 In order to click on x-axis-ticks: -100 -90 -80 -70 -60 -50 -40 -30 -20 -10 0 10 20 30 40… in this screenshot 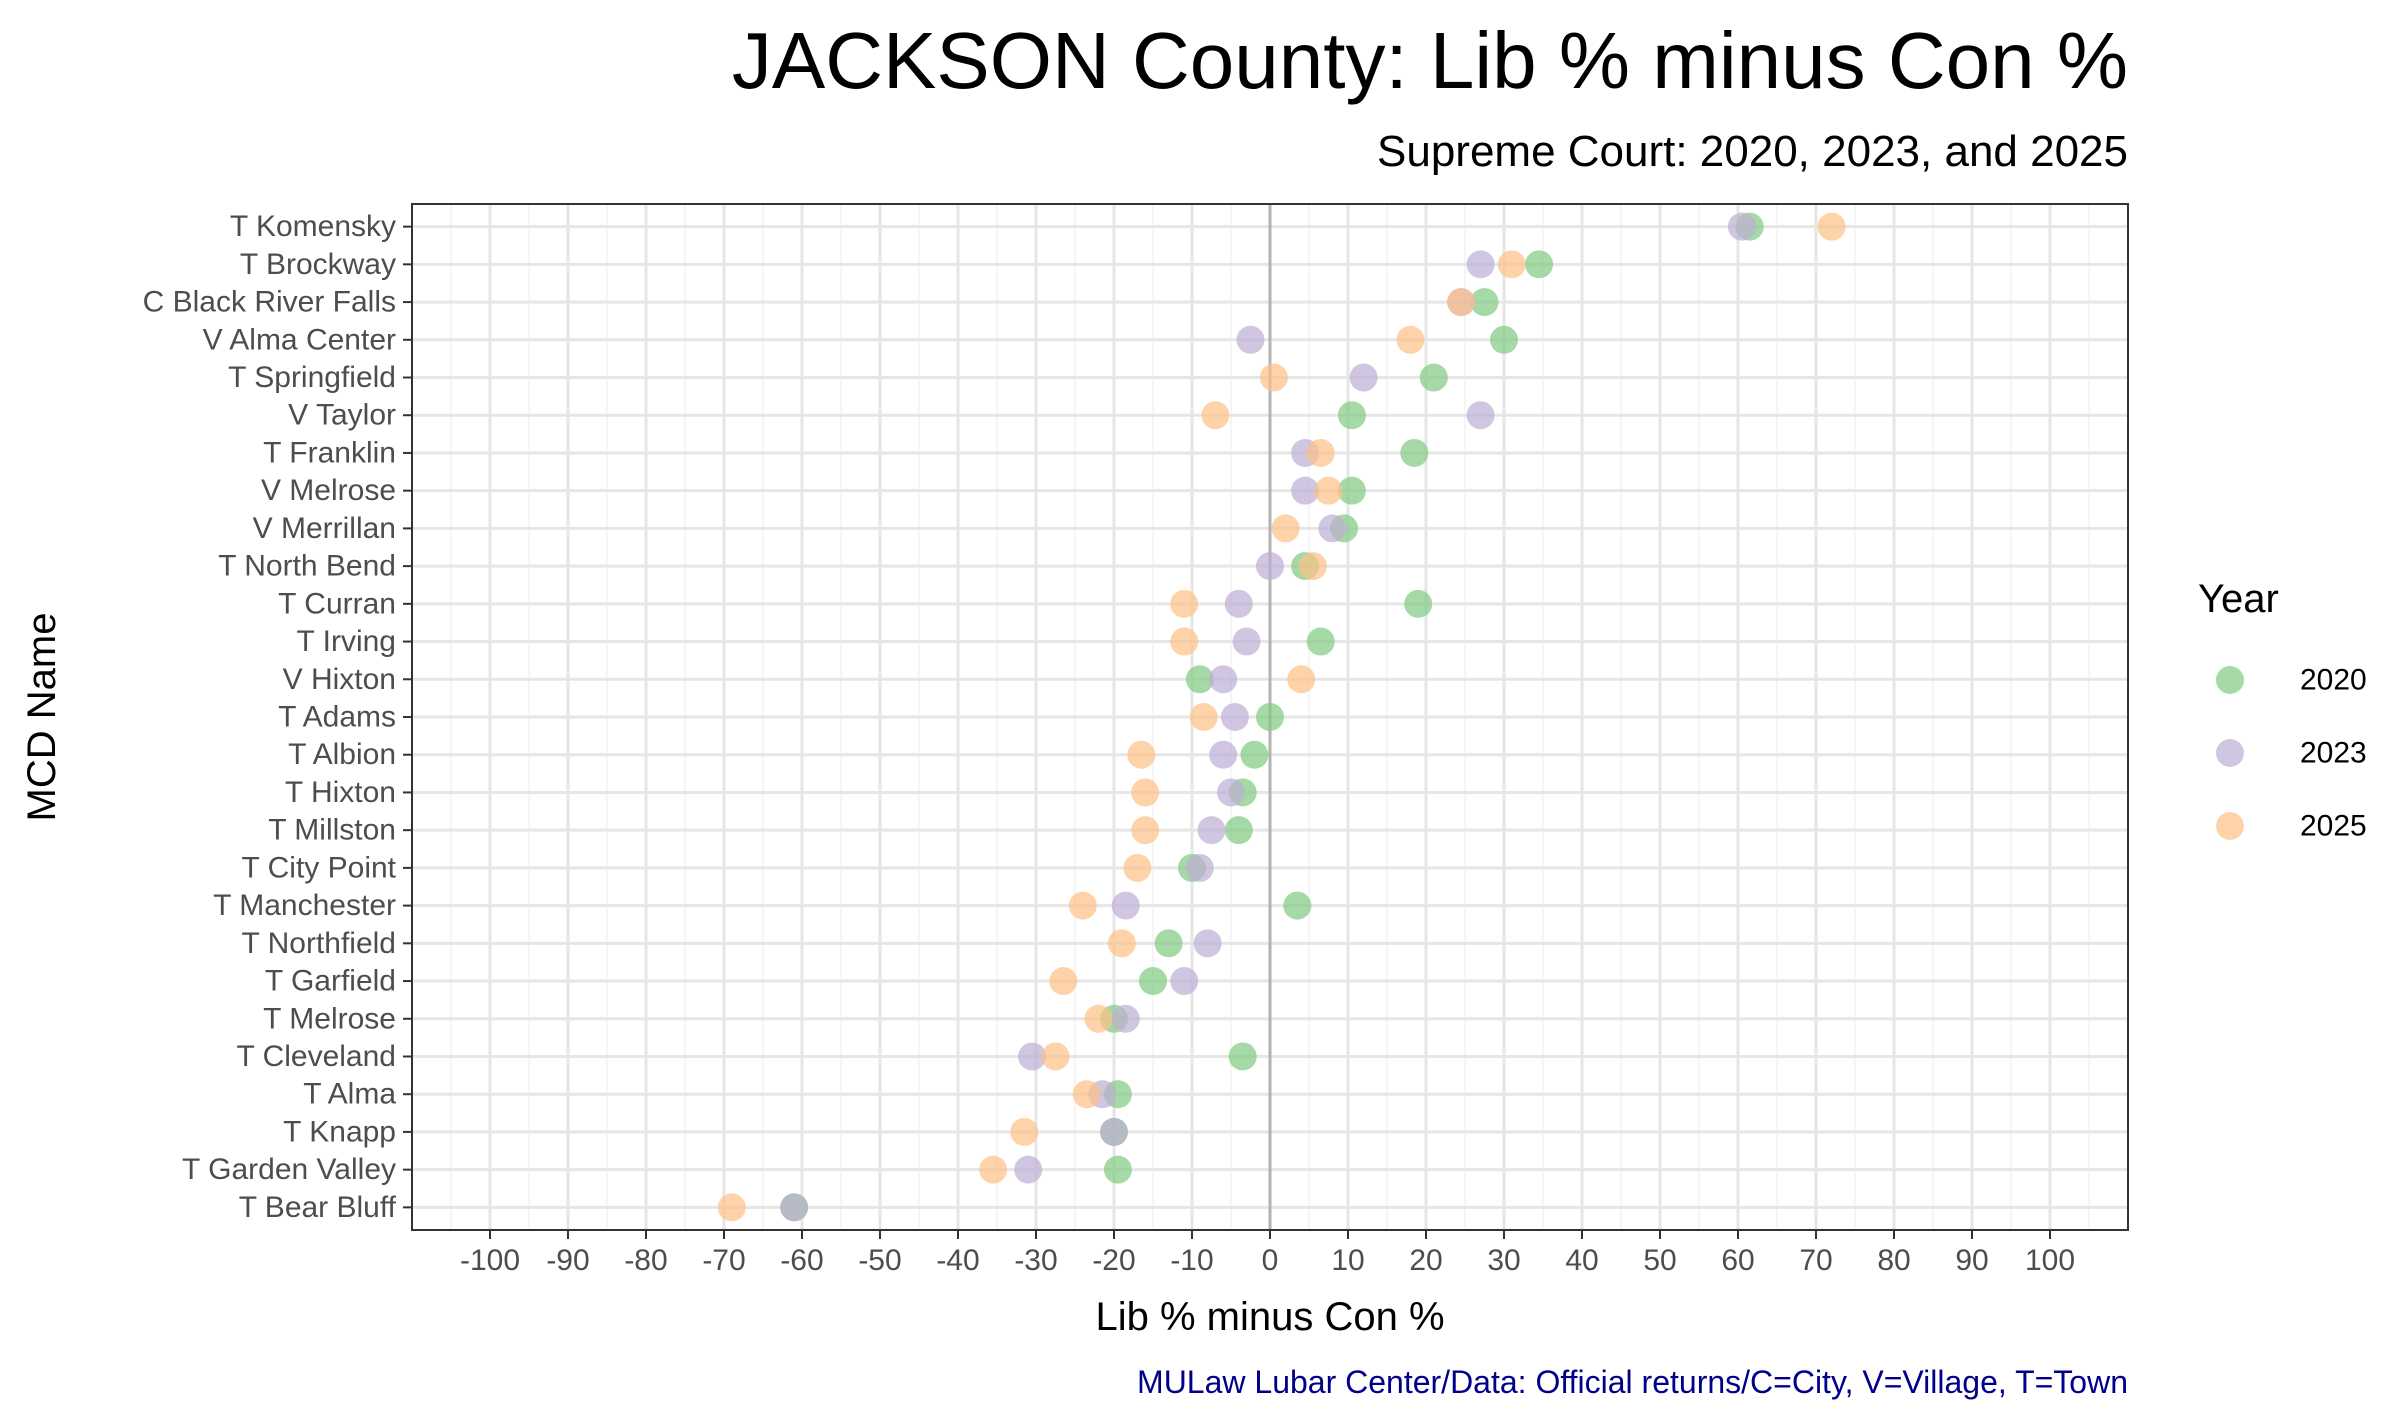, I will do `click(1267, 1253)`.